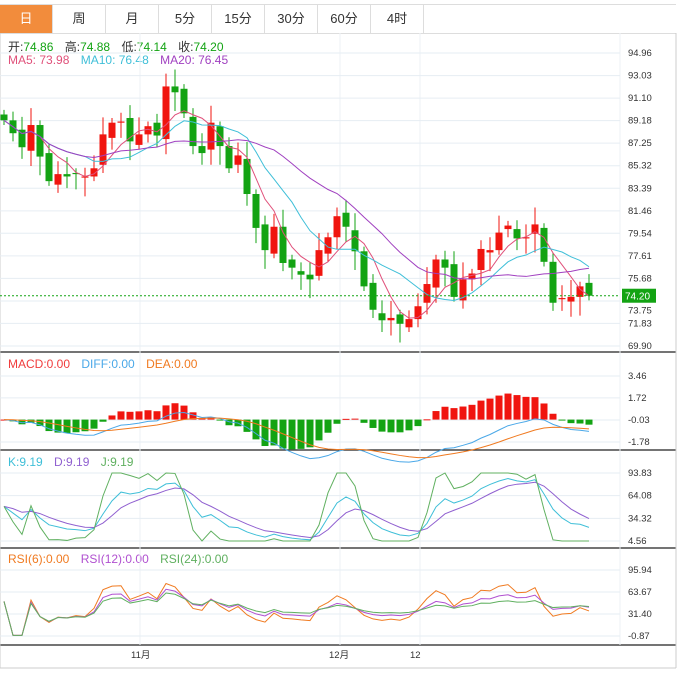  I want to click on macd-tick: 3.46, so click(637, 376).